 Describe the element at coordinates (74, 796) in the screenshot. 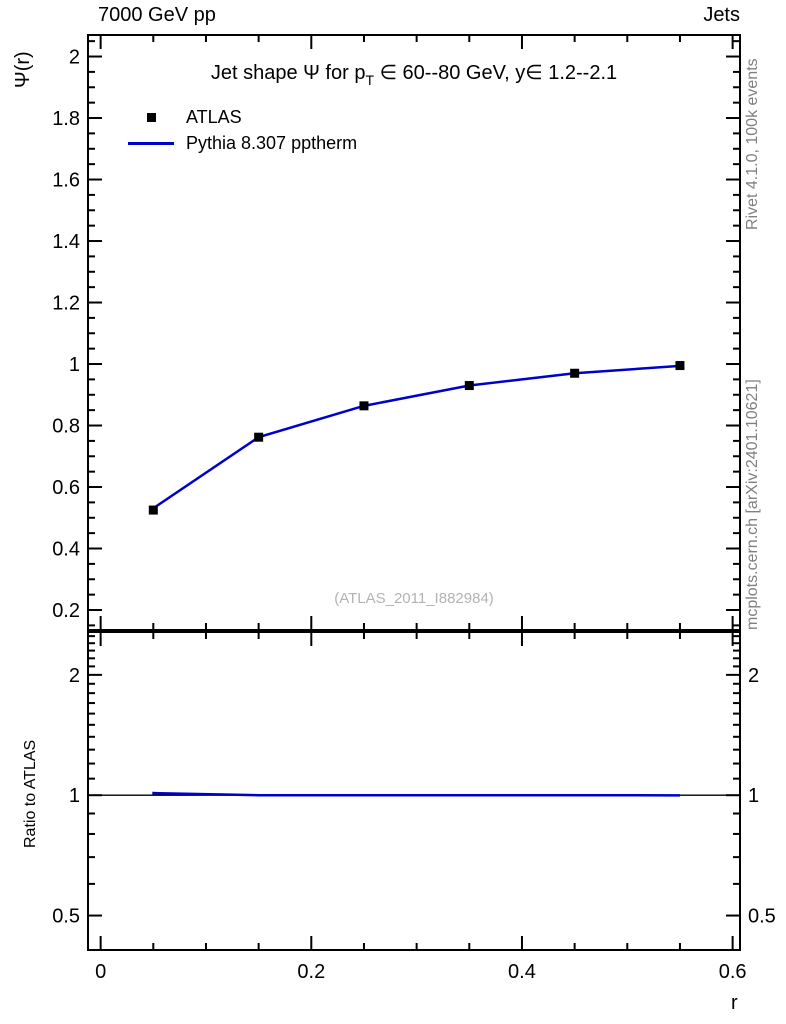

I see `ratio-y-tick-label-left: 1` at that location.